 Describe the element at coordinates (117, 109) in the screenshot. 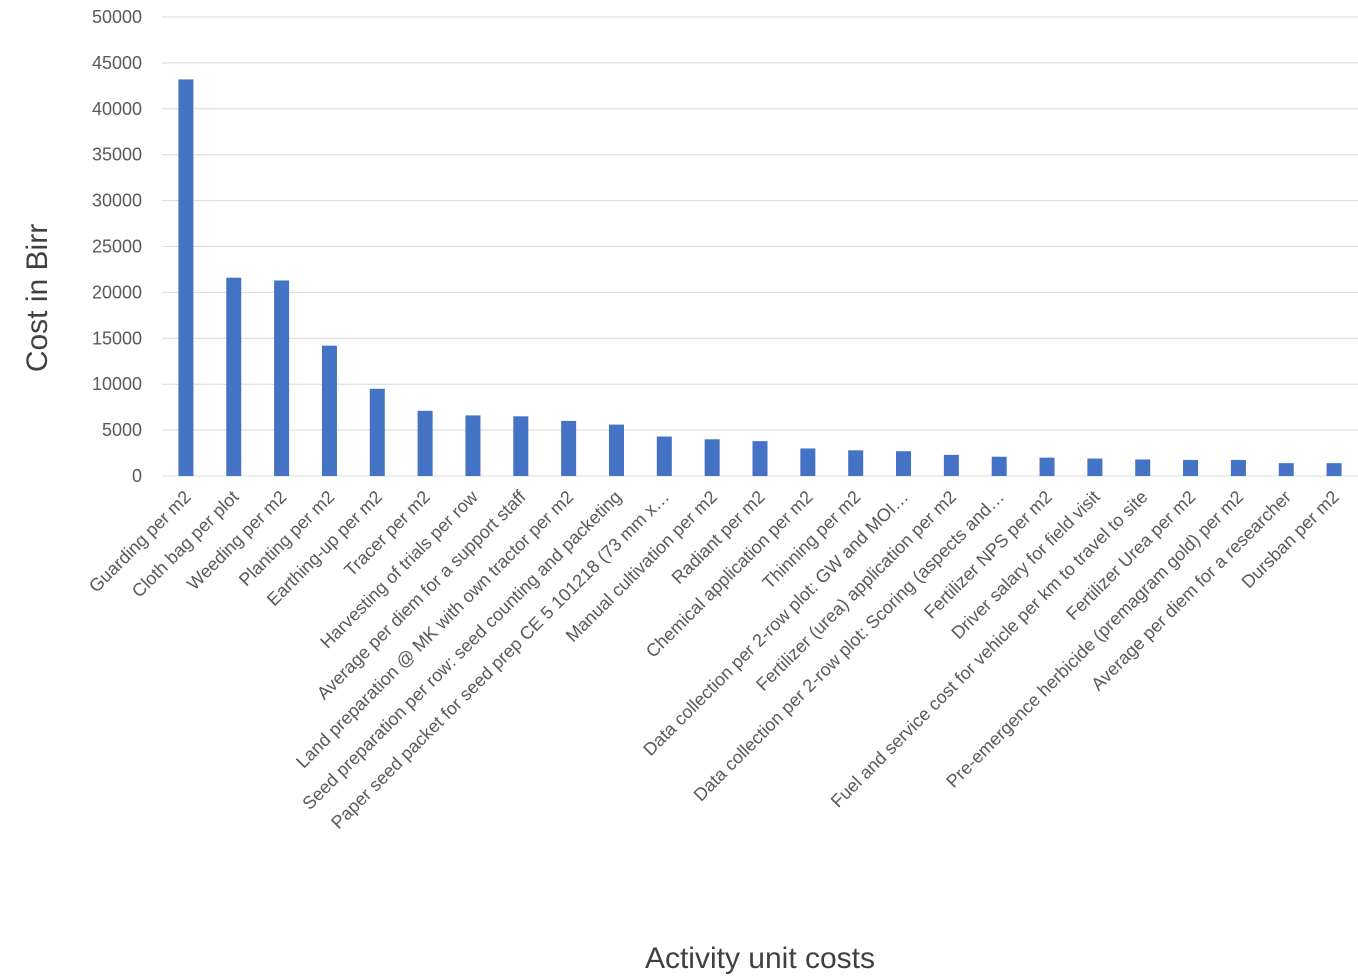

I see `y-tick-label: 40000` at that location.